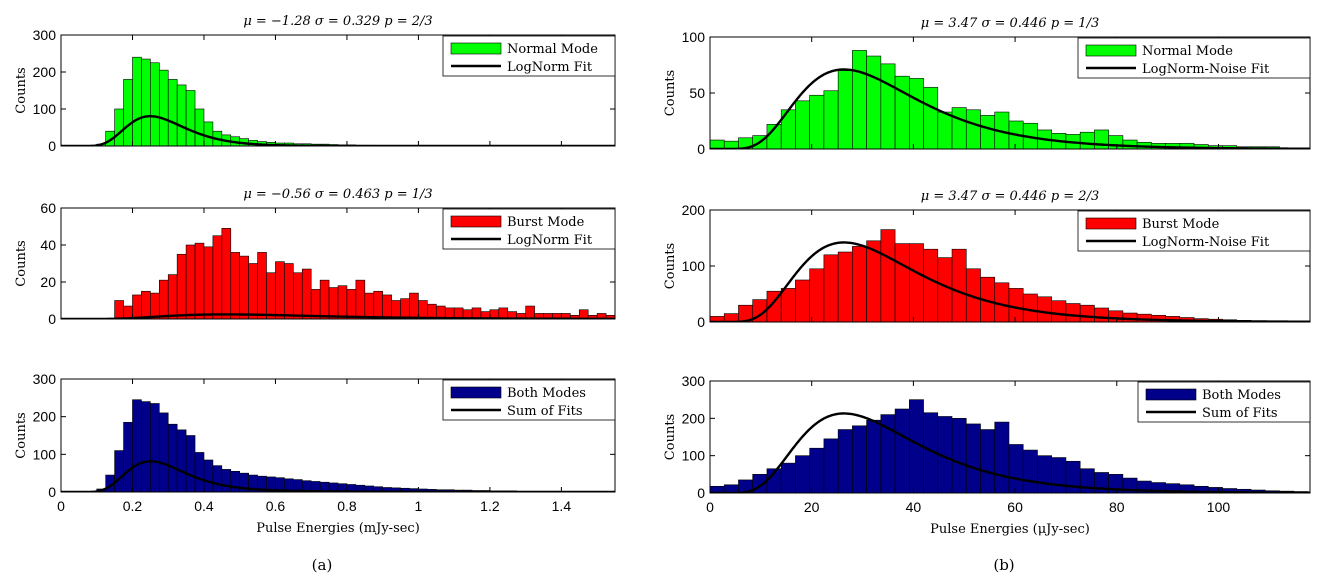  Describe the element at coordinates (204, 506) in the screenshot. I see `x-tick-label: 0.4` at that location.